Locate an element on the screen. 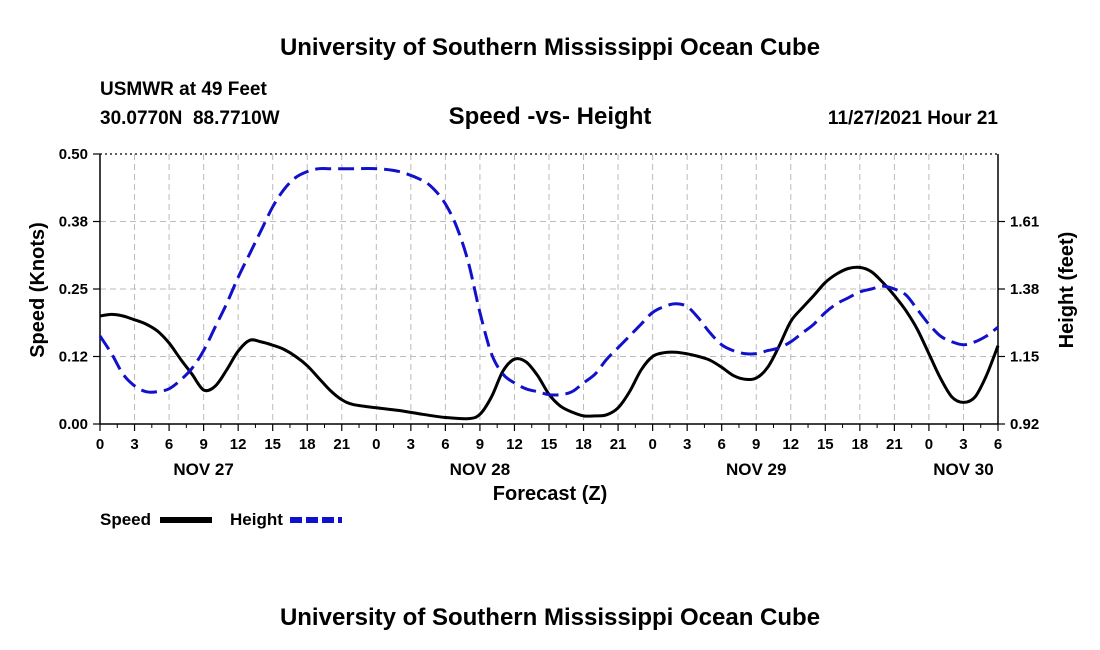 Image resolution: width=1100 pixels, height=650 pixels. date-label-1: NOV 28 is located at coordinates (480, 469).